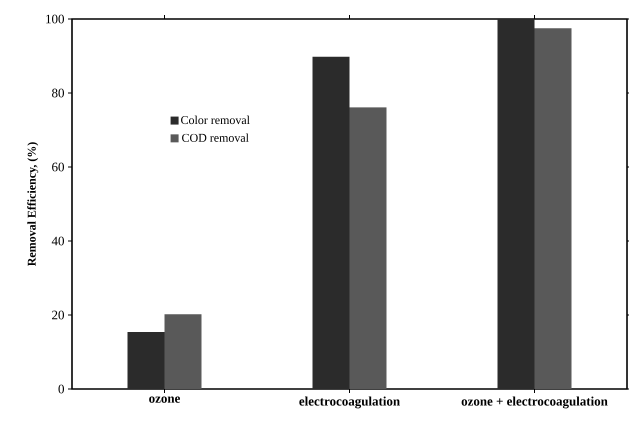 Image resolution: width=629 pixels, height=423 pixels. What do you see at coordinates (349, 402) in the screenshot?
I see `x-tick-label: electrocoagulation` at bounding box center [349, 402].